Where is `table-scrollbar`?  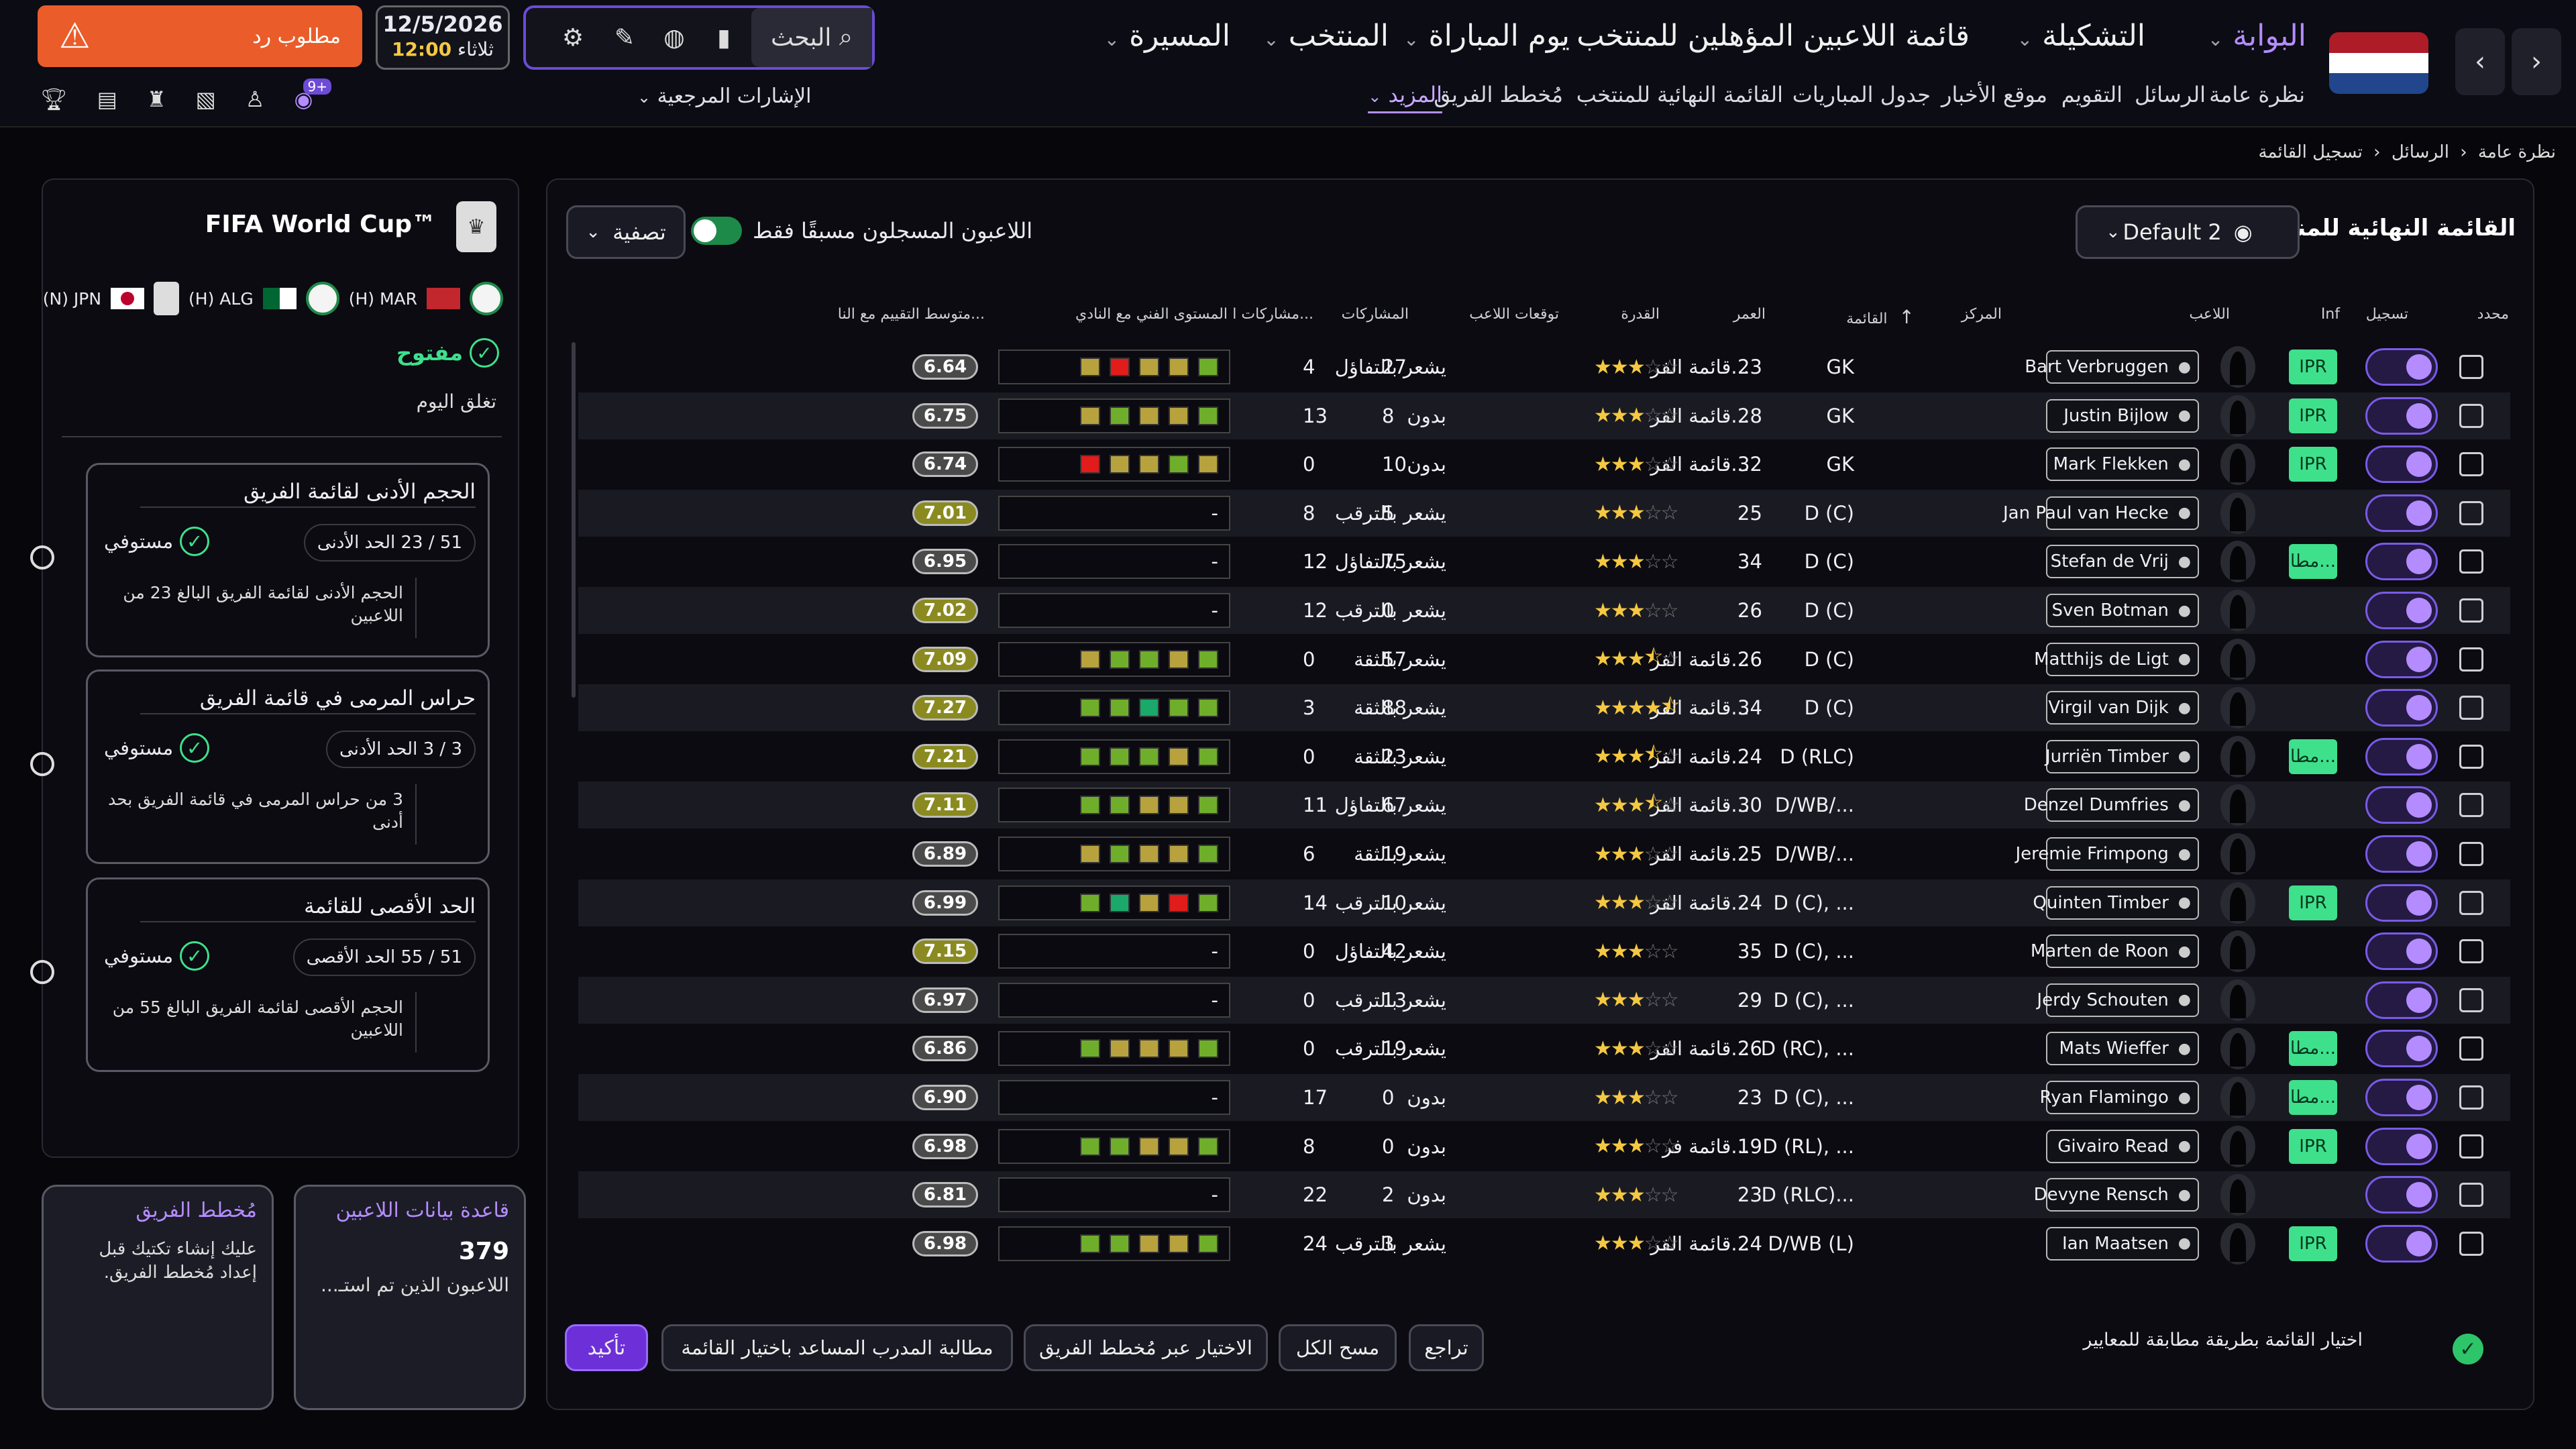 table-scrollbar is located at coordinates (574, 520).